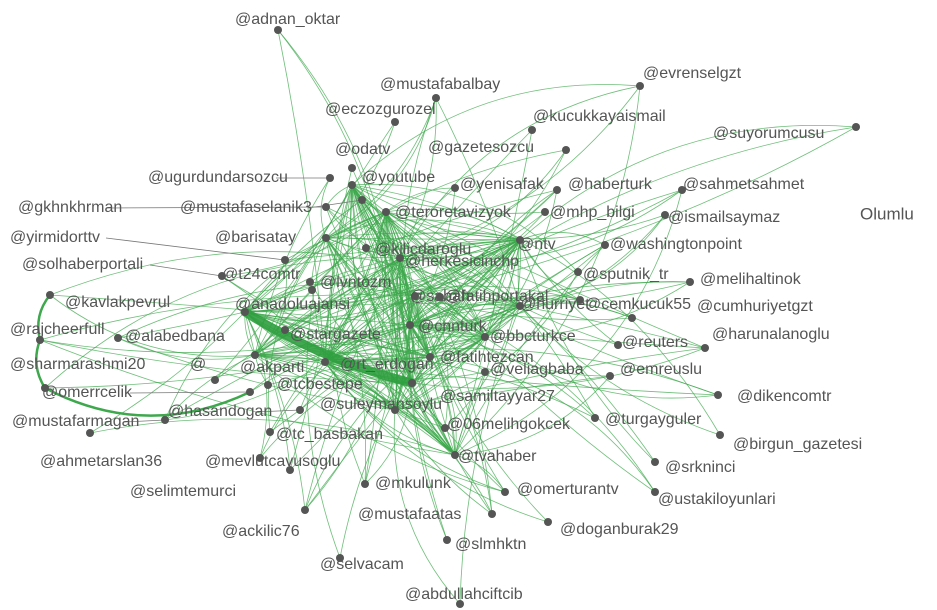 This screenshot has height=610, width=937. What do you see at coordinates (409, 514) in the screenshot?
I see `node-label: @mustafaatas` at bounding box center [409, 514].